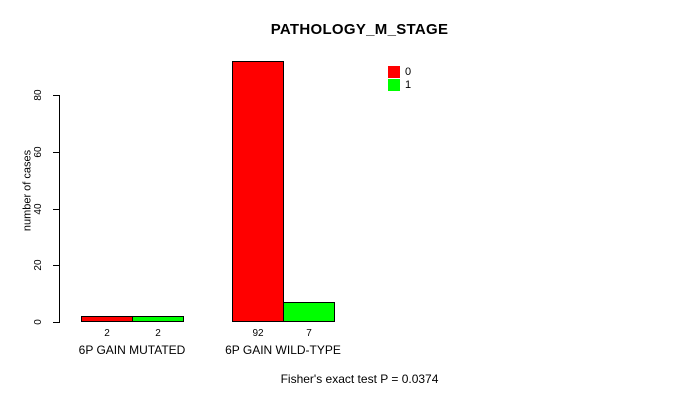 This screenshot has width=690, height=400. I want to click on legend-item: 0, so click(399, 71).